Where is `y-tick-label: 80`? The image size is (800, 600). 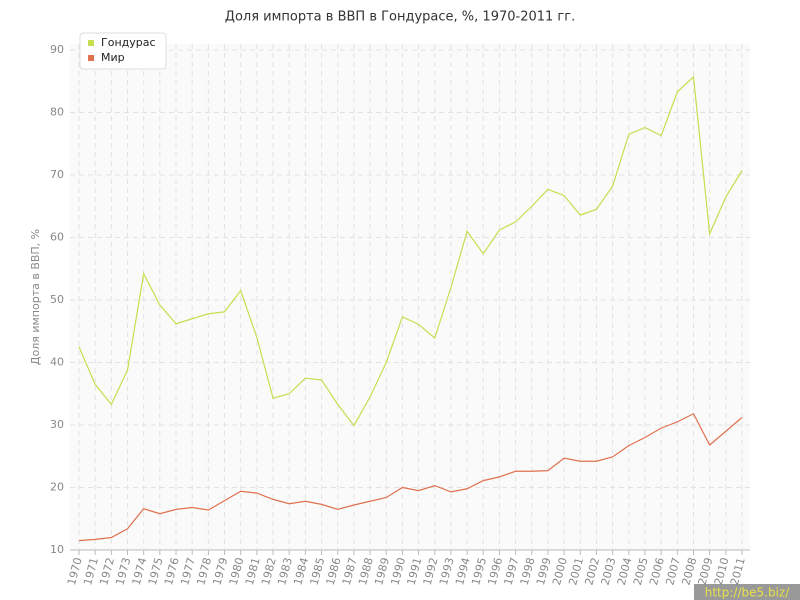
y-tick-label: 80 is located at coordinates (57, 112).